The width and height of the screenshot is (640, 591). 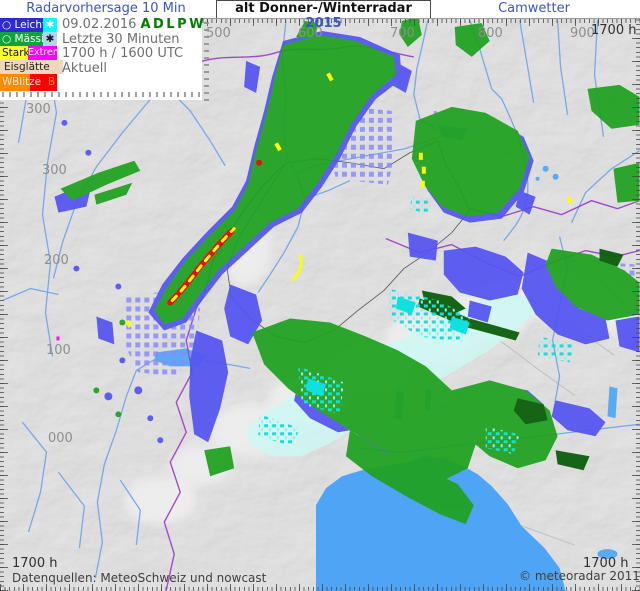 What do you see at coordinates (52, 82) in the screenshot?
I see `legend-label-blitze-b: B` at bounding box center [52, 82].